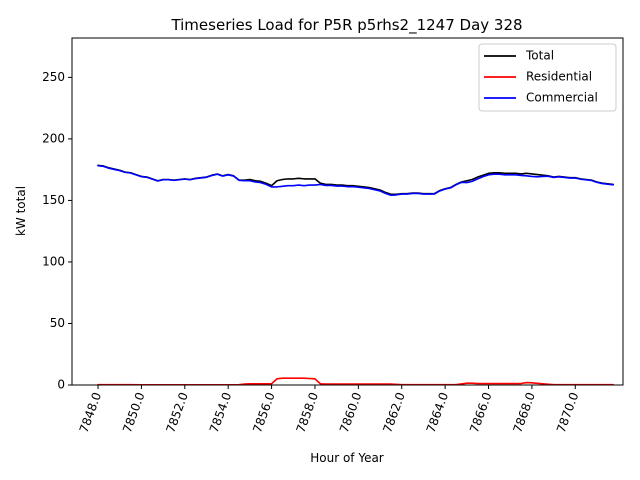 The image size is (640, 480). Describe the element at coordinates (438, 412) in the screenshot. I see `x-tick-label: 7864.0` at that location.